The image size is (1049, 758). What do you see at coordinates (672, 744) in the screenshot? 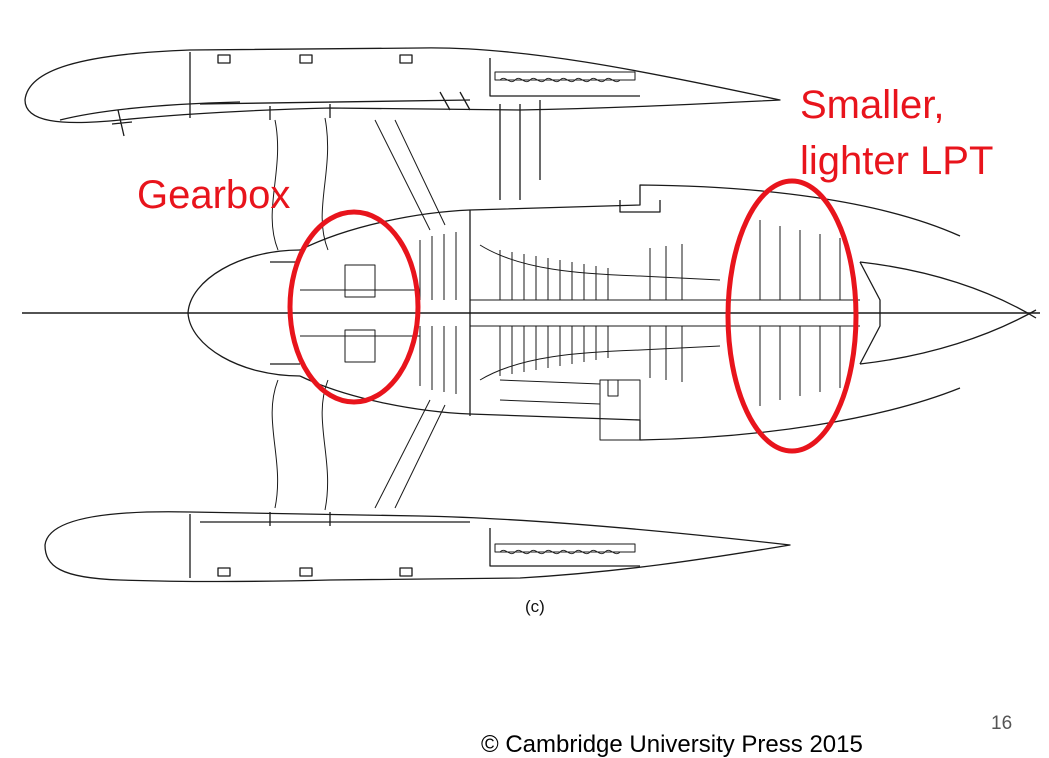
I see `copyright-notice: © Cambridge University Press 2015` at bounding box center [672, 744].